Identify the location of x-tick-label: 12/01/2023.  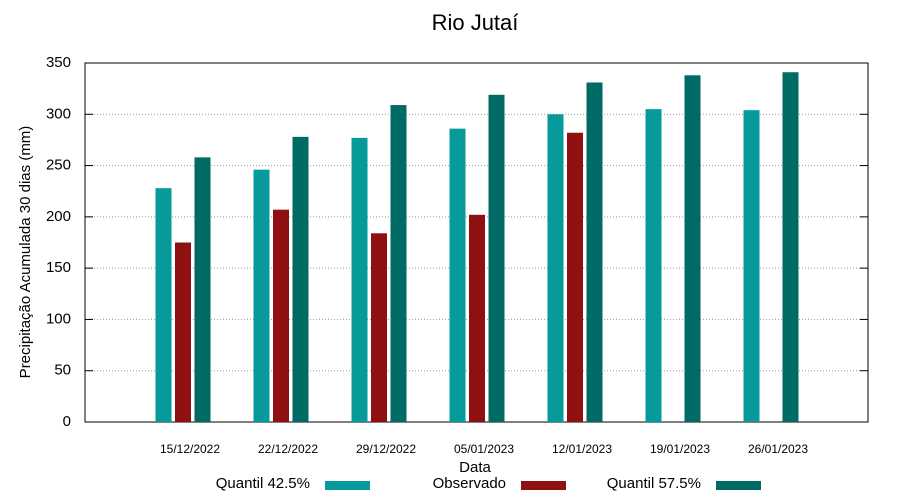
(582, 449).